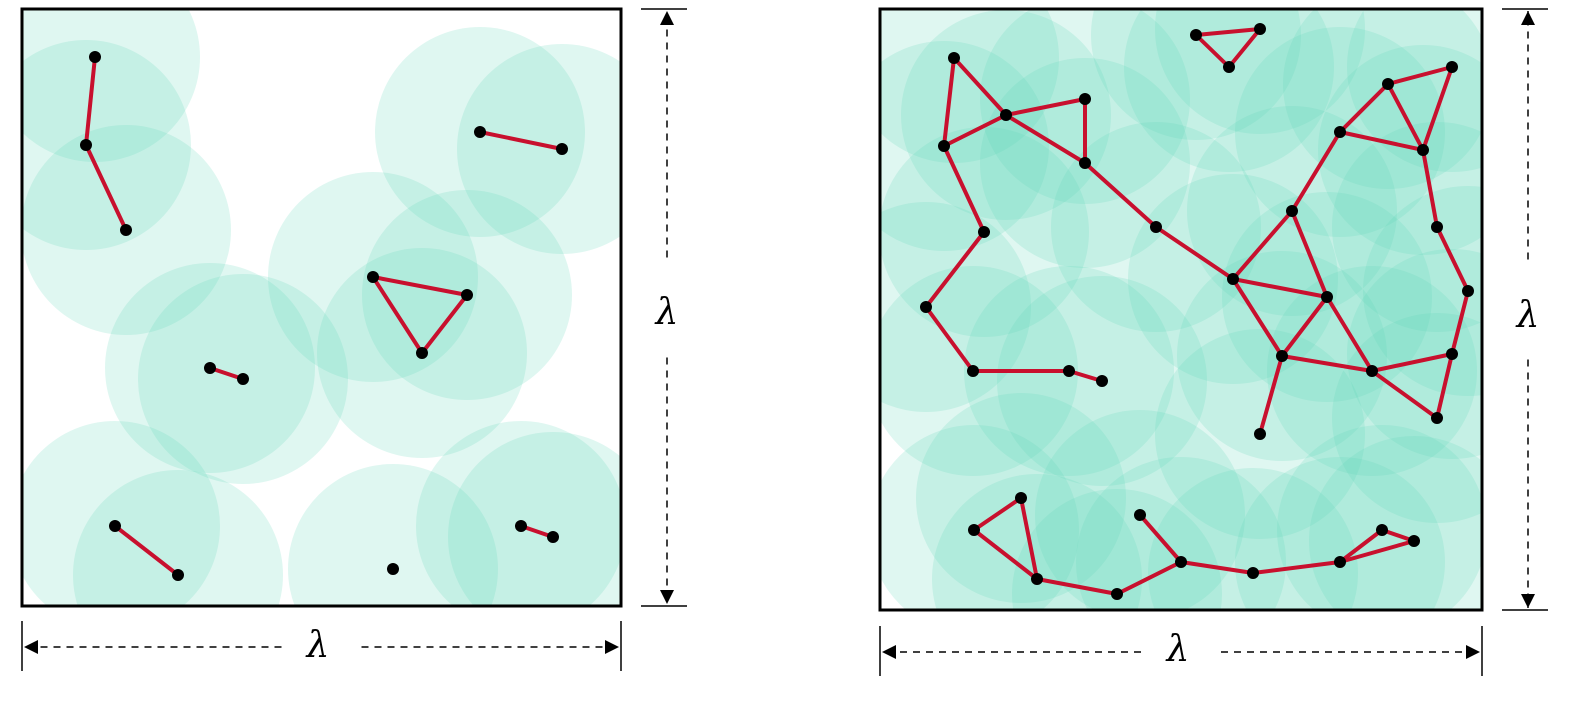  I want to click on height-label: λ, so click(1527, 315).